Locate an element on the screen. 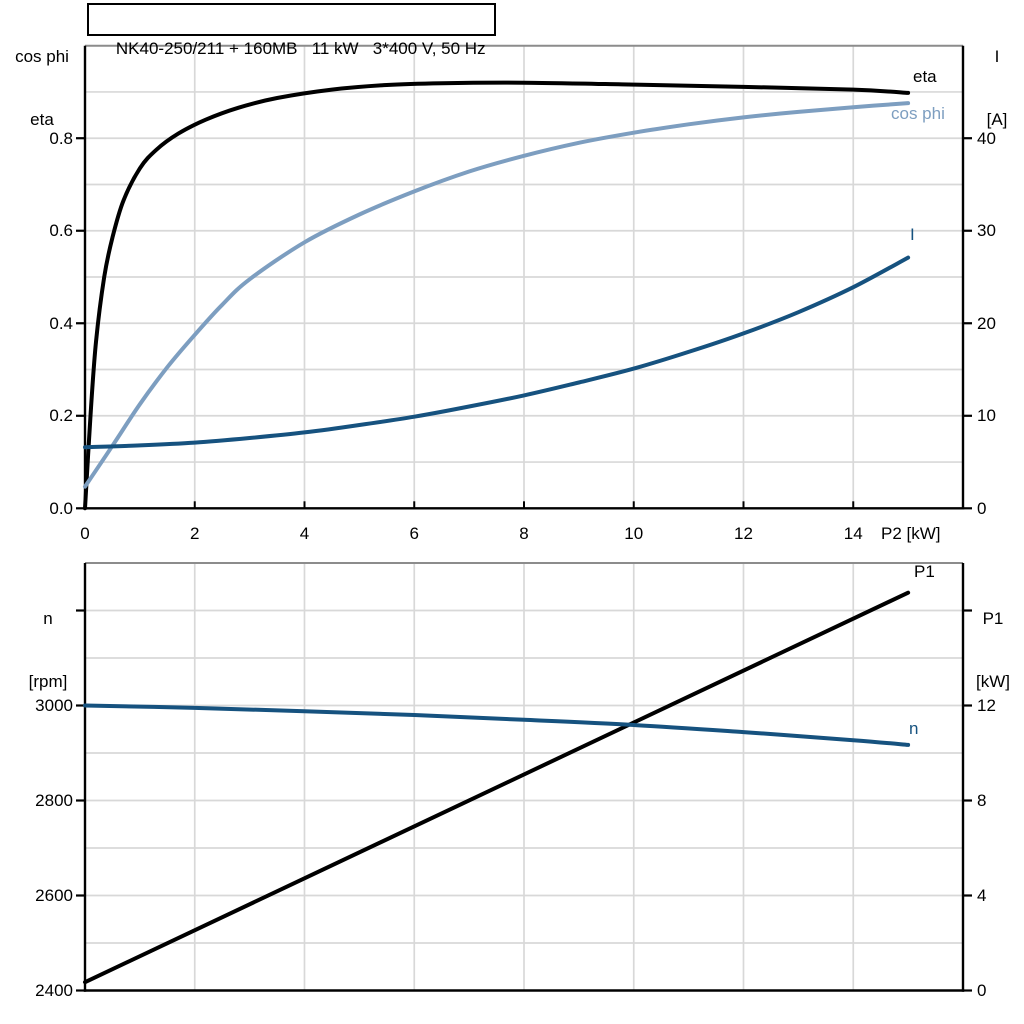 The width and height of the screenshot is (1024, 1024). axis-title-cos-phi: cos phi is located at coordinates (42, 56).